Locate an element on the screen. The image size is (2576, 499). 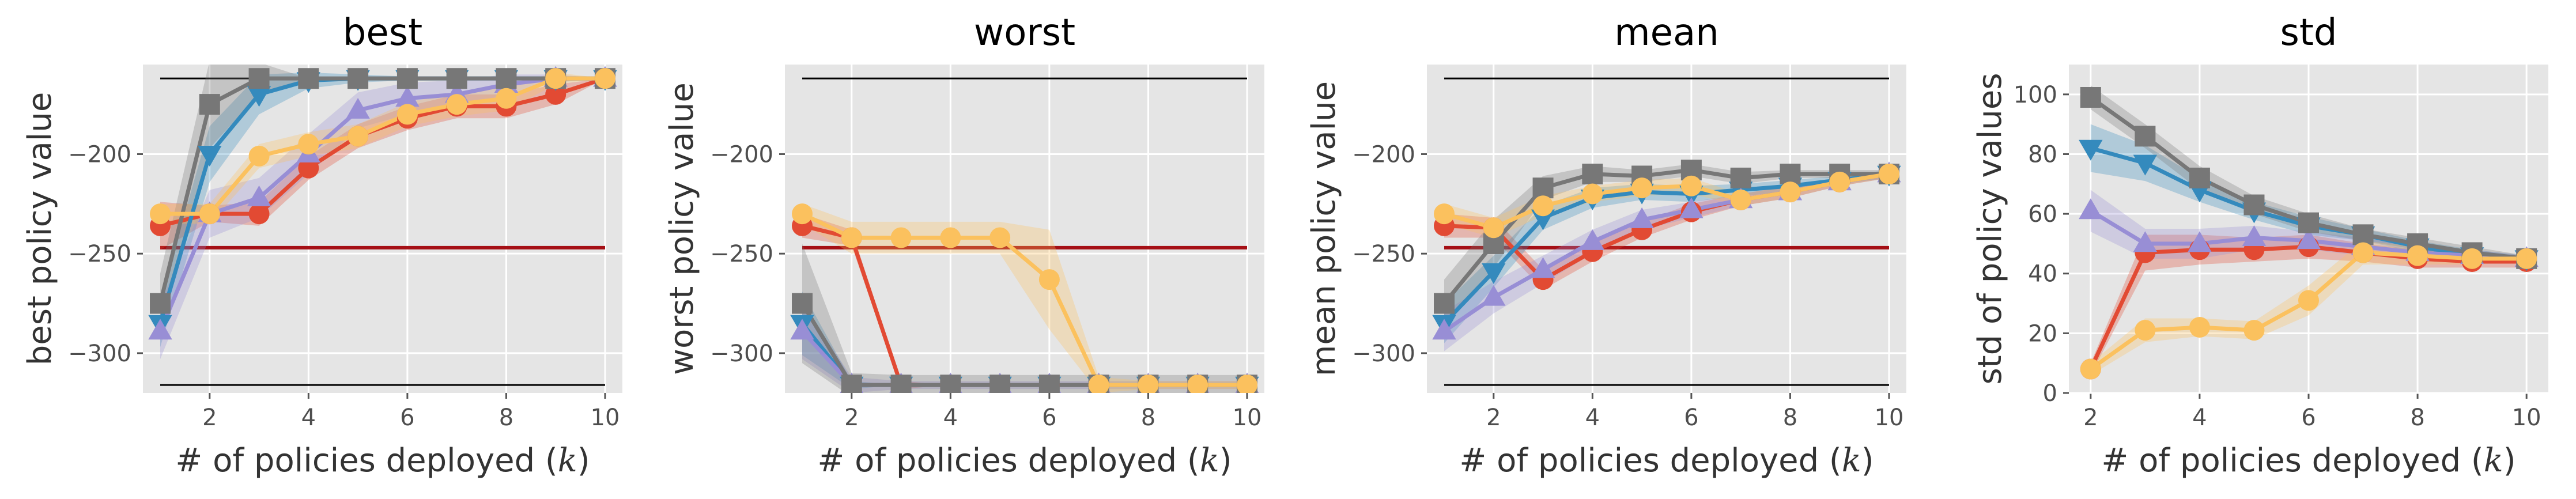
chart-title: worst is located at coordinates (1024, 33).